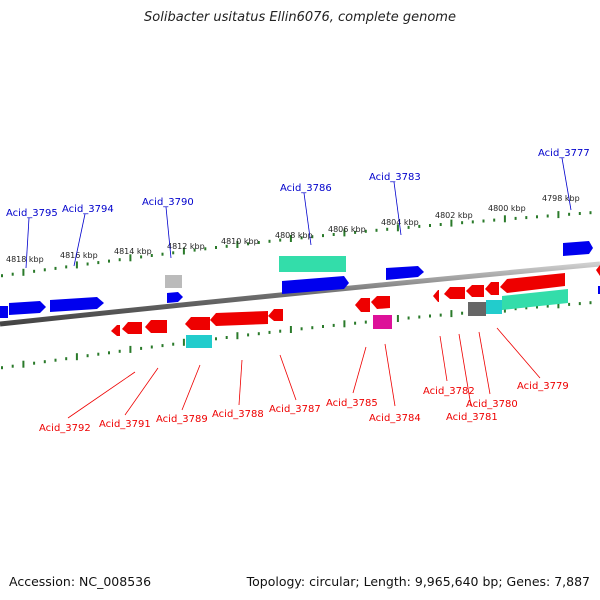  I want to click on gene-label: Acid_3791, so click(125, 424).